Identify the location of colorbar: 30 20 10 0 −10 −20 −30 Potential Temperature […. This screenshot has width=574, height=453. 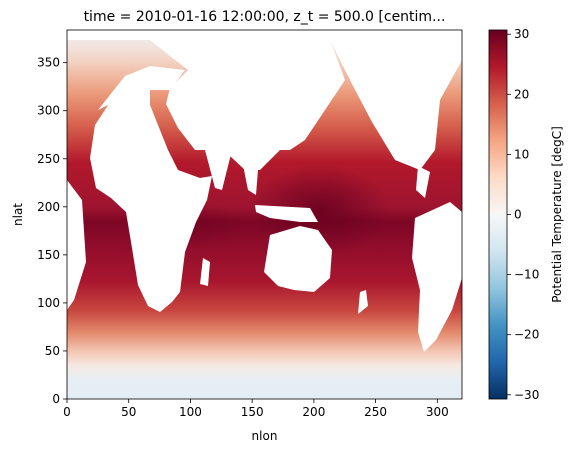
(526, 214).